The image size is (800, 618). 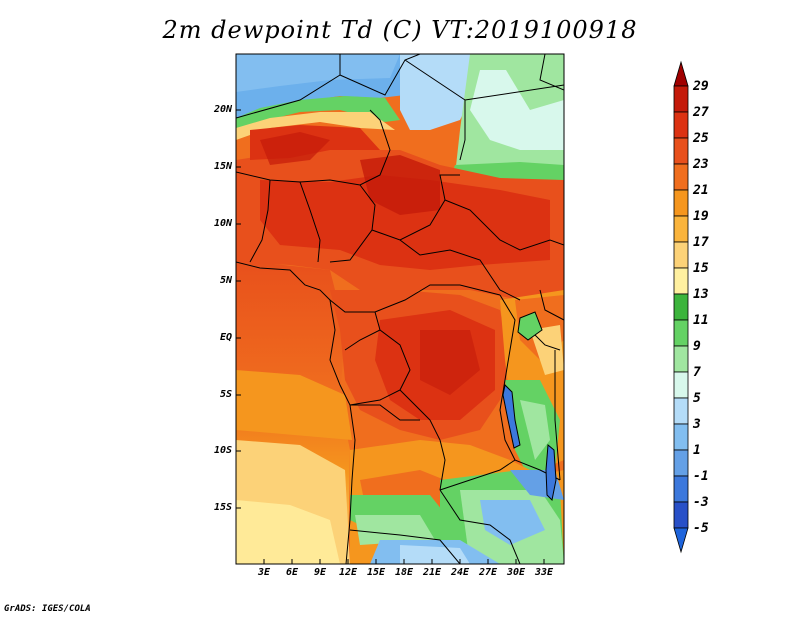 What do you see at coordinates (222, 507) in the screenshot?
I see `lat-label-15s: 15S` at bounding box center [222, 507].